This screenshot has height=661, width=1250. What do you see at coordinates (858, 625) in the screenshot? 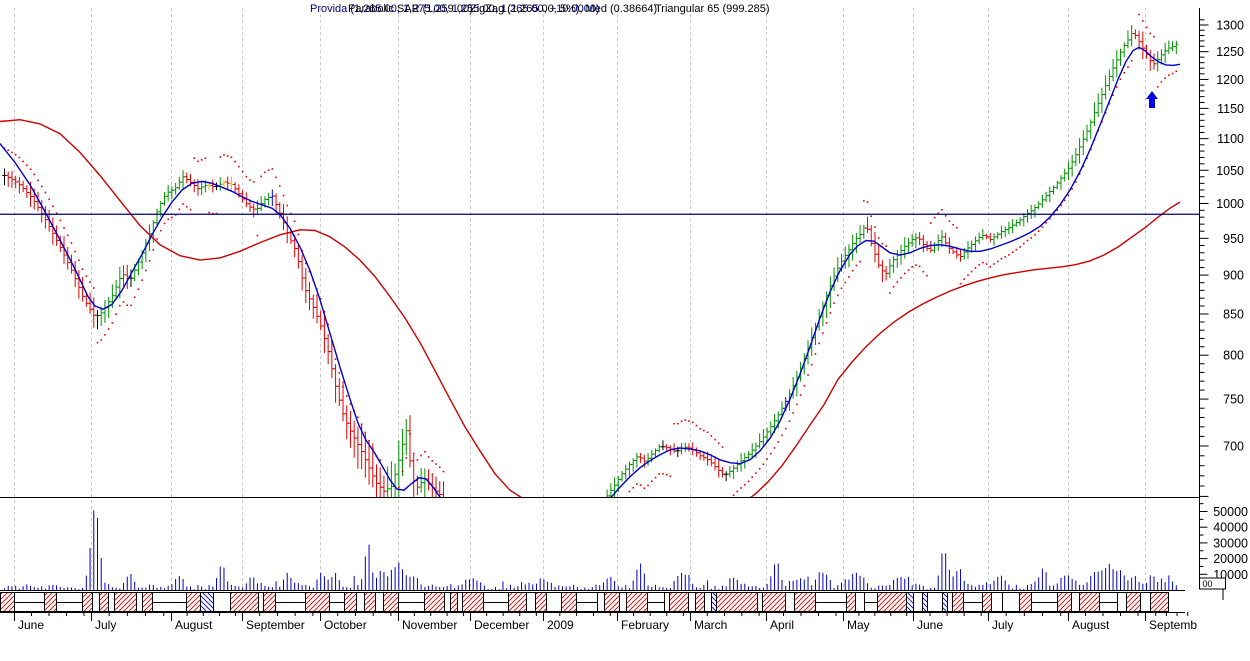
I see `x-axis-month-label: May` at bounding box center [858, 625].